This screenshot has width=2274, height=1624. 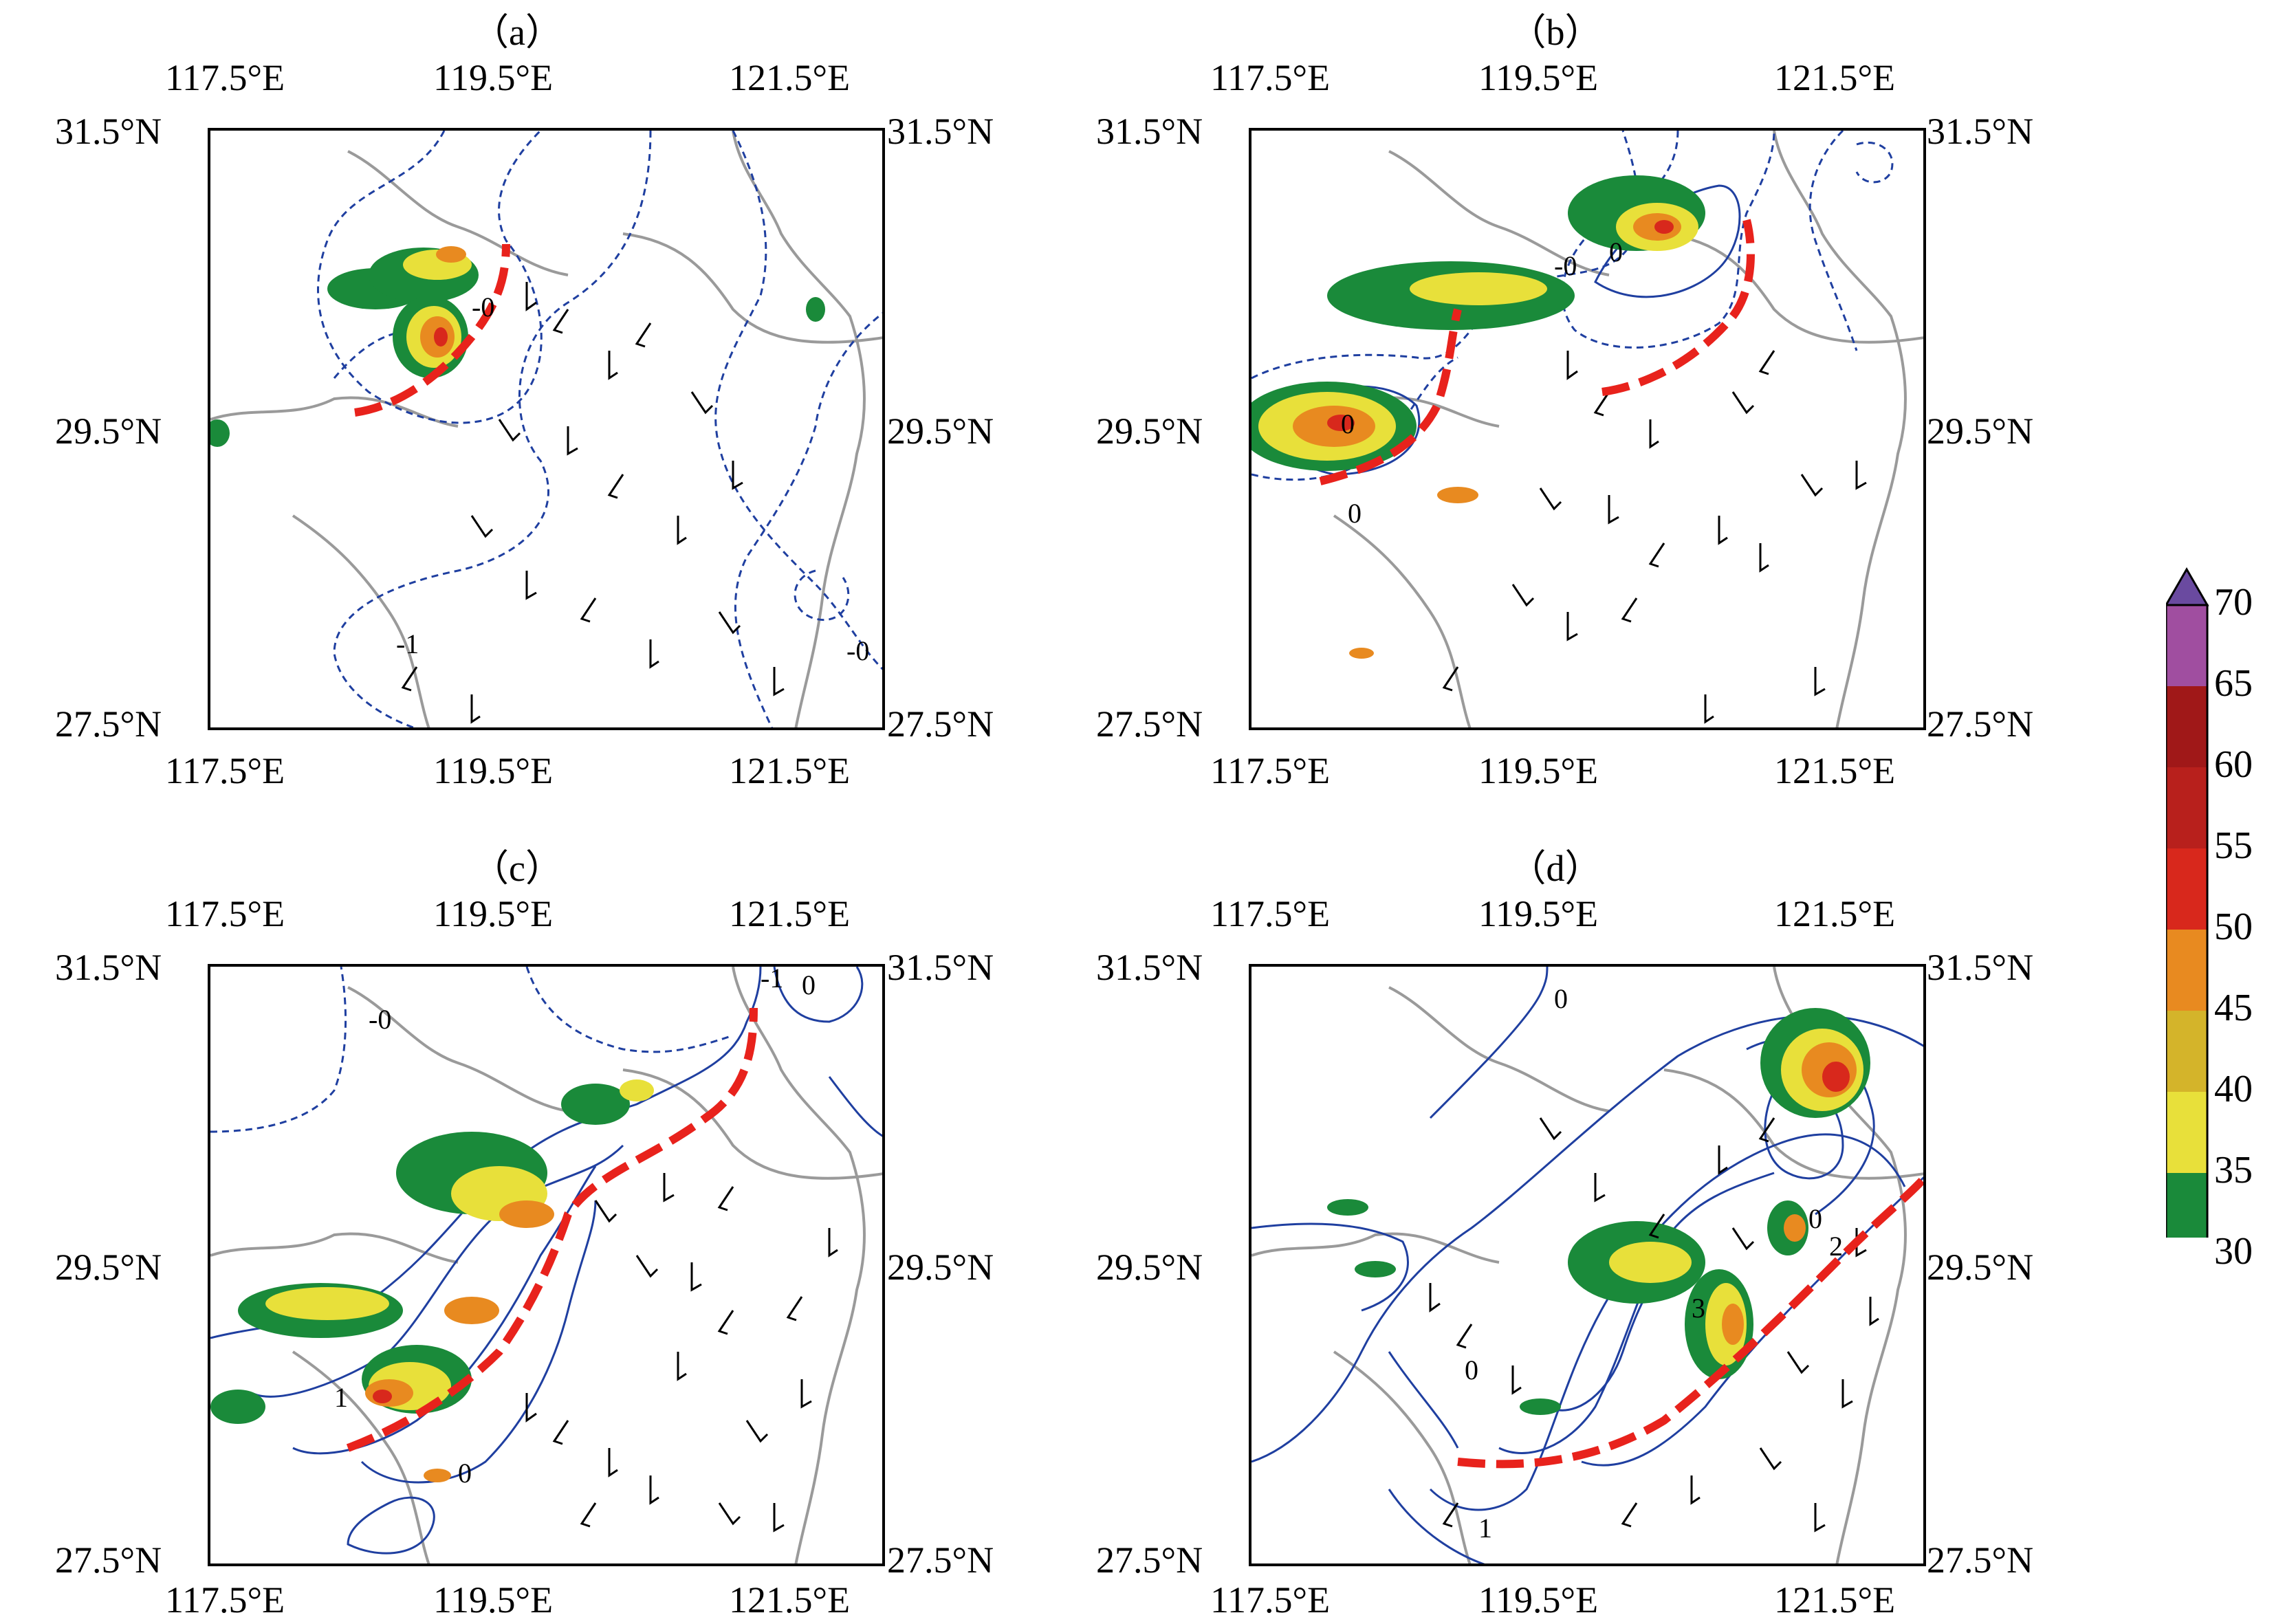 I want to click on map-d: 0 0 3 2 0 1, so click(x=1587, y=1265).